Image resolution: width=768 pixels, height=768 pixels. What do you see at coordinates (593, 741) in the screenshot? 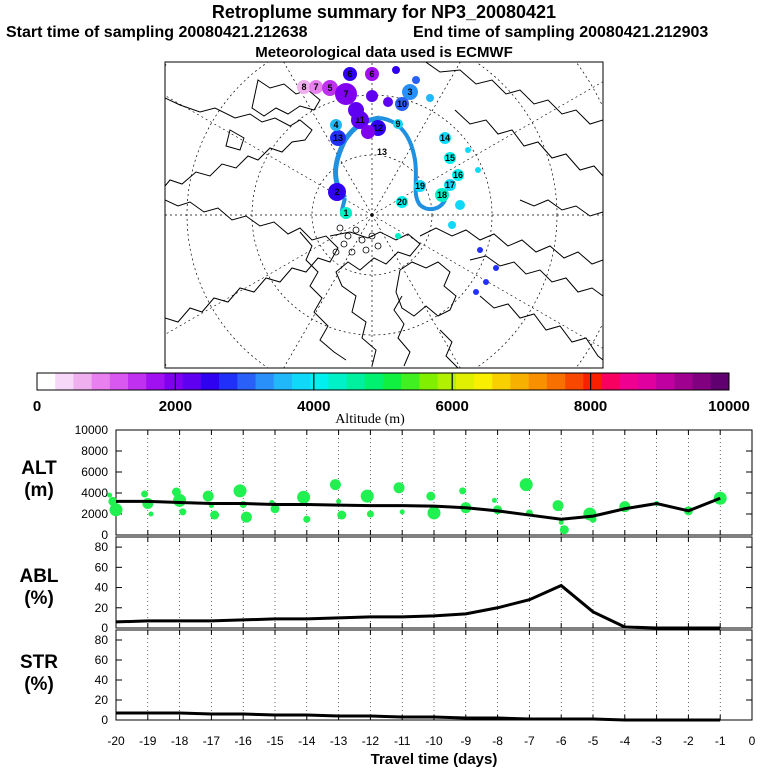
I see `x-tick-label: -5` at bounding box center [593, 741].